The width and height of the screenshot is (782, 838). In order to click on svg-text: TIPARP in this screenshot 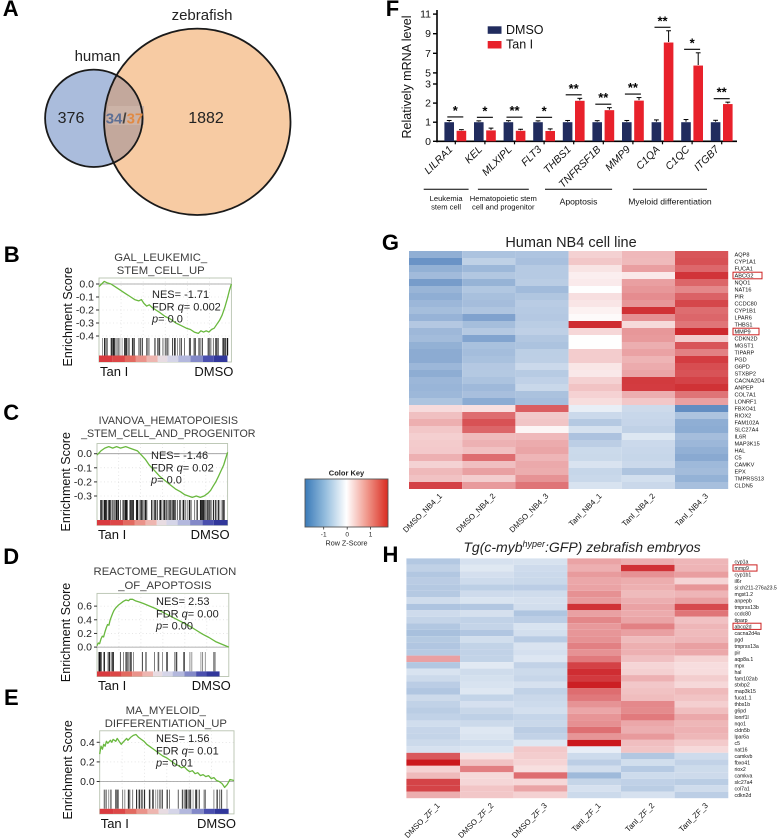, I will do `click(745, 354)`.